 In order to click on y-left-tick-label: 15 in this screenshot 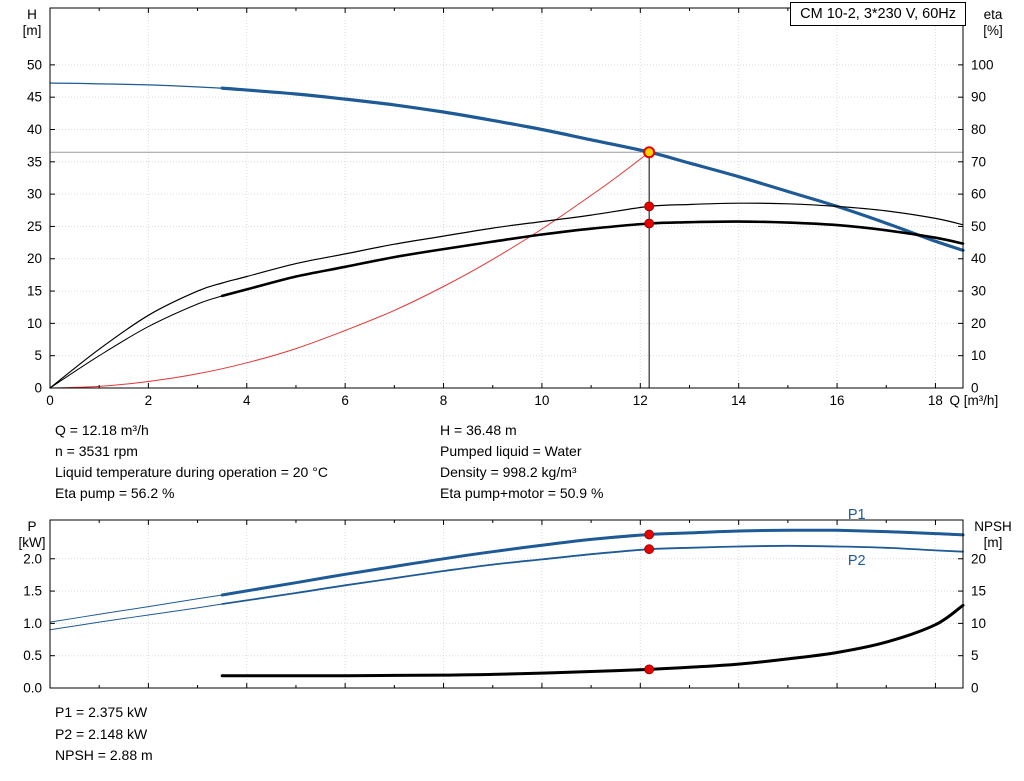, I will do `click(34, 291)`.